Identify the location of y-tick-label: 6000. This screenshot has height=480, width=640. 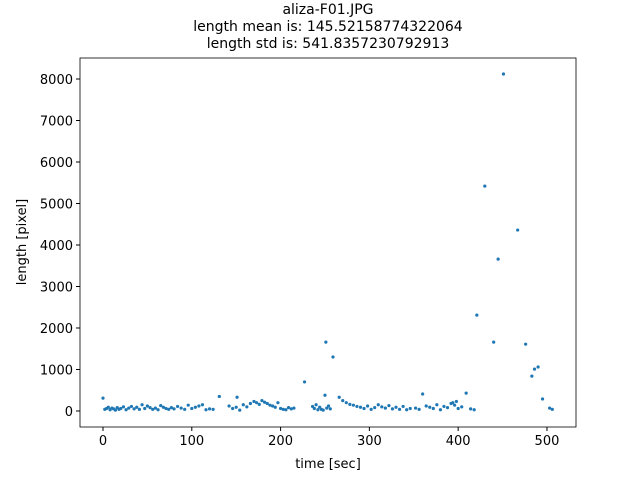
(56, 163).